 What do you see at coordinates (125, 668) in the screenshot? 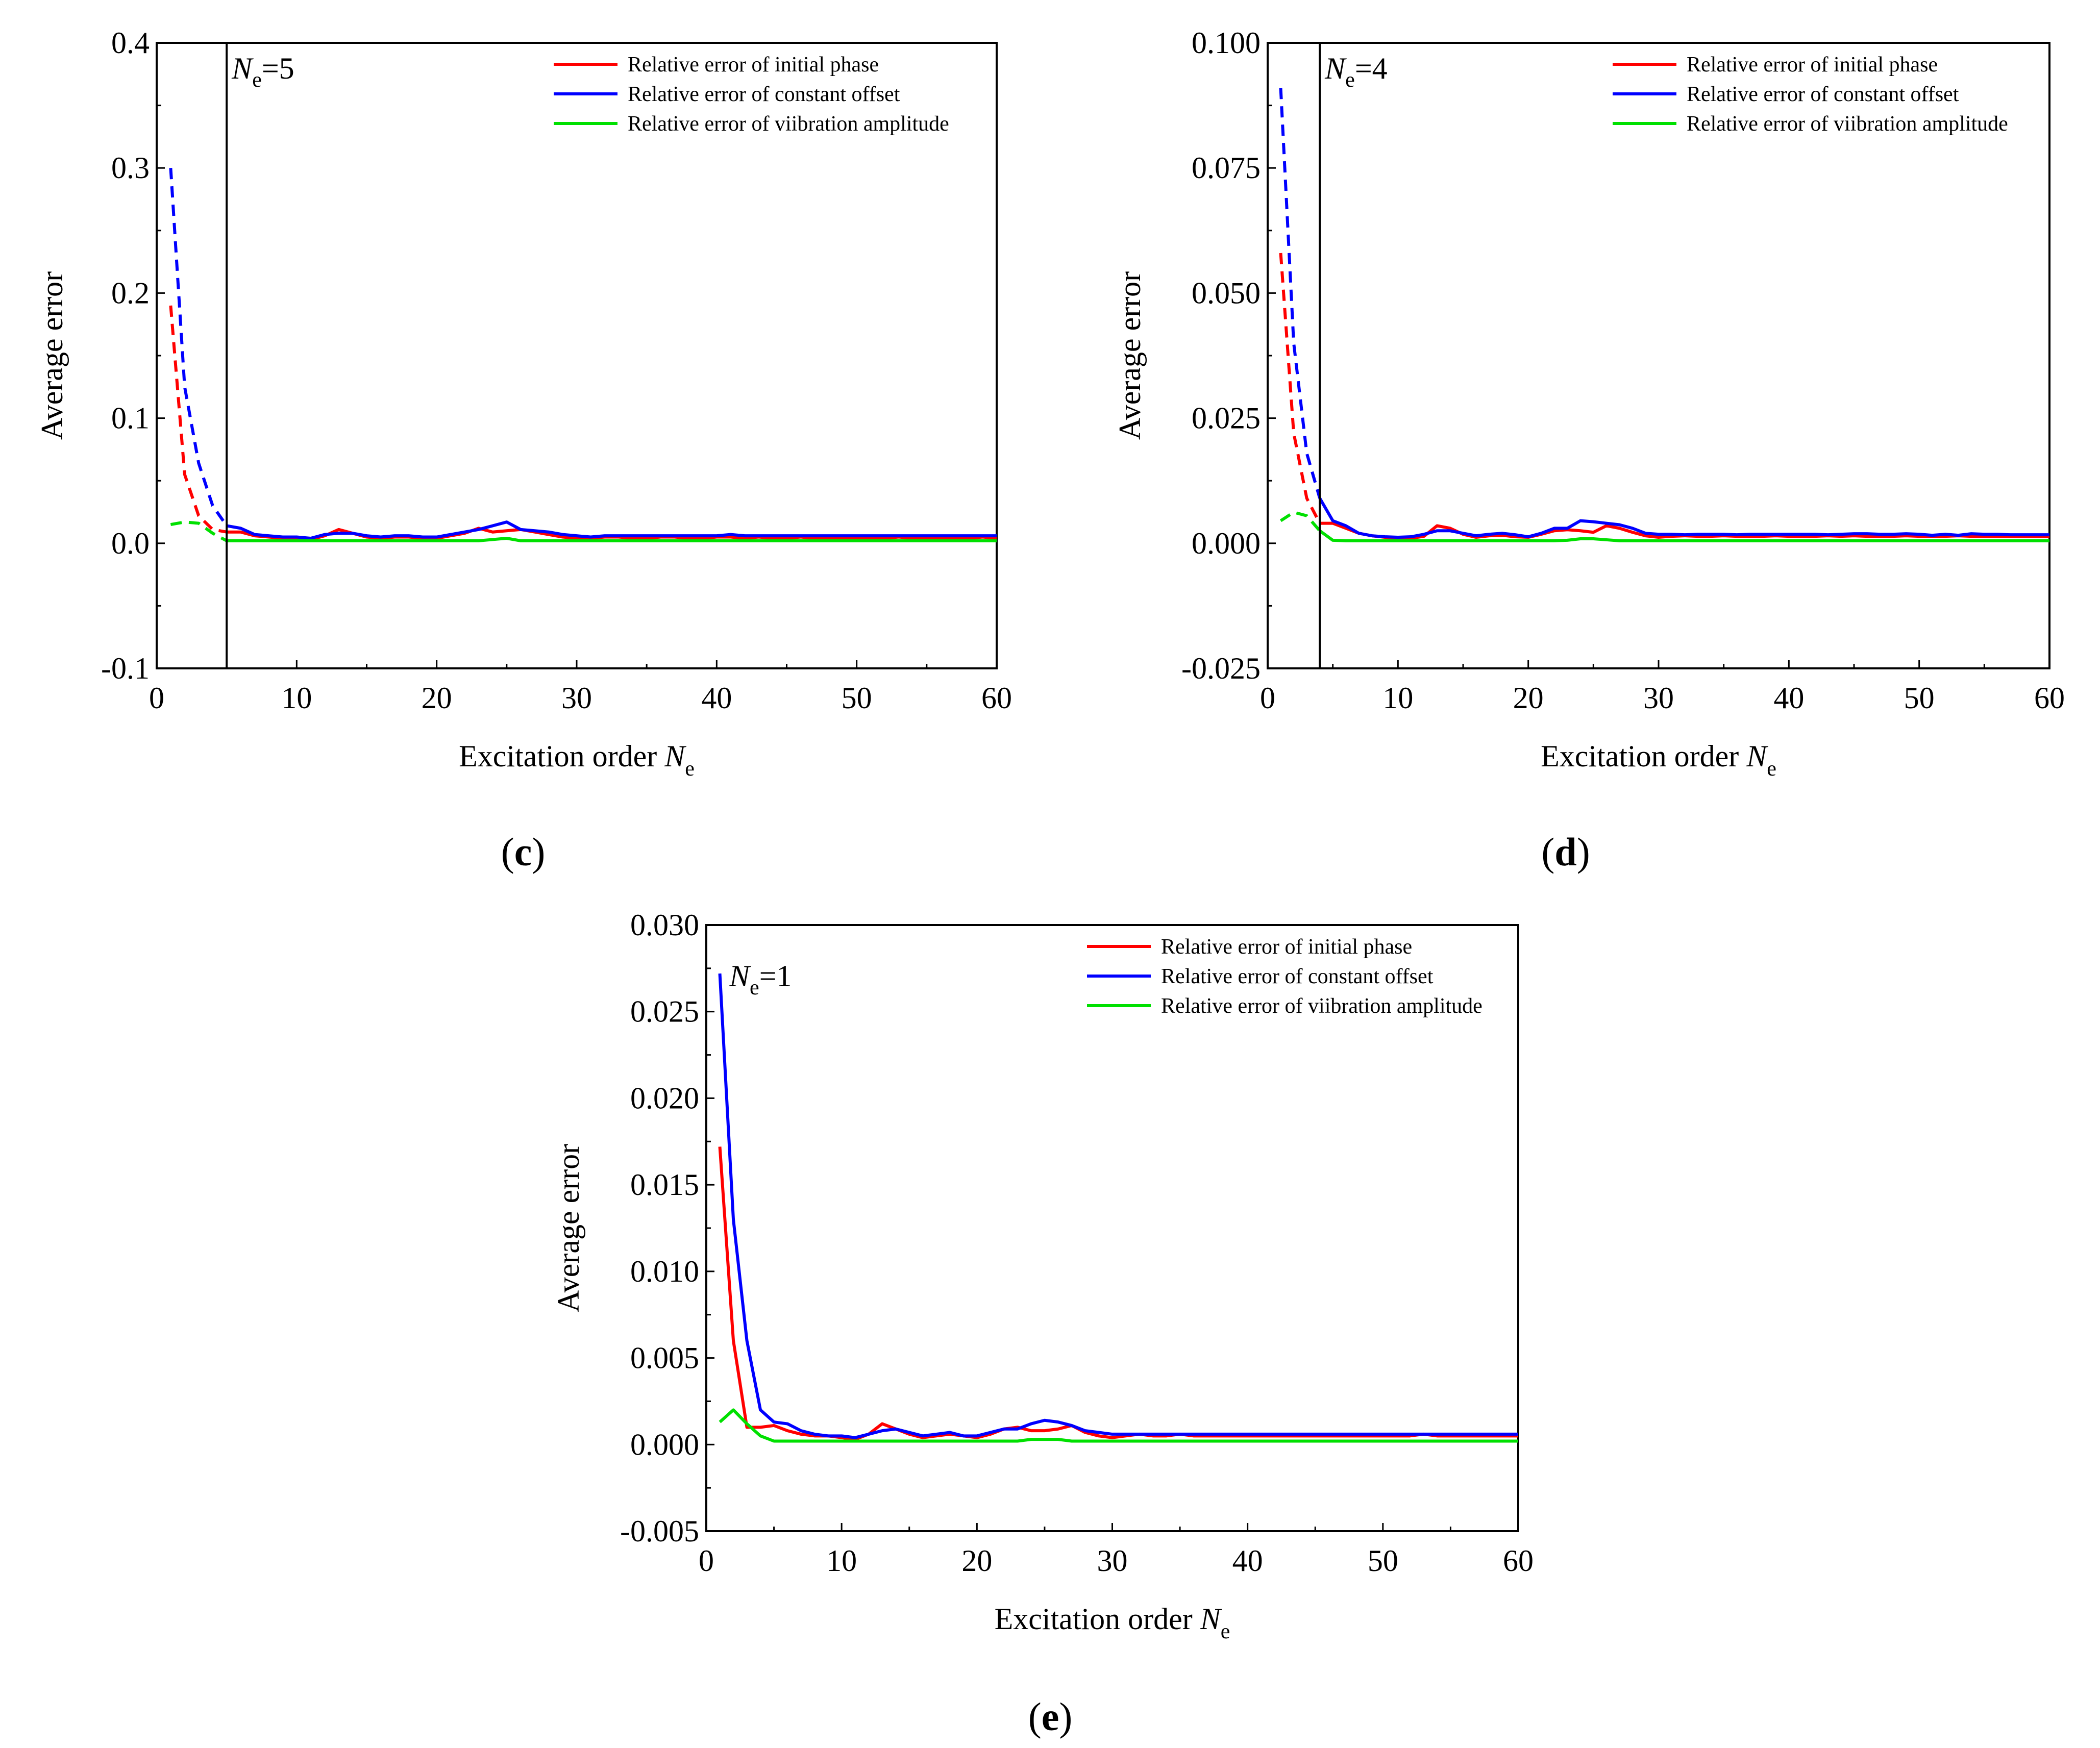
I see `y-tick-label: -0.1` at bounding box center [125, 668].